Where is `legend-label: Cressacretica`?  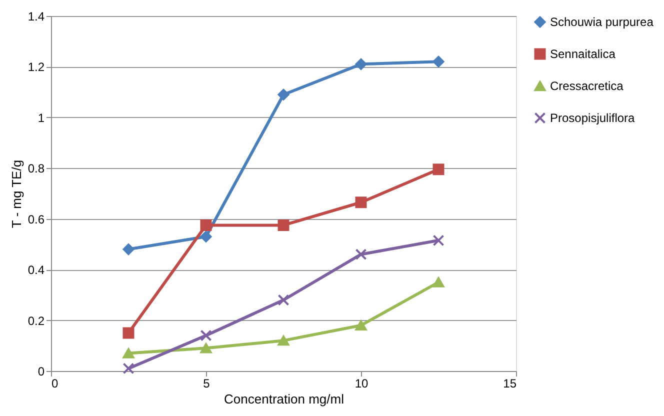 legend-label: Cressacretica is located at coordinates (587, 86).